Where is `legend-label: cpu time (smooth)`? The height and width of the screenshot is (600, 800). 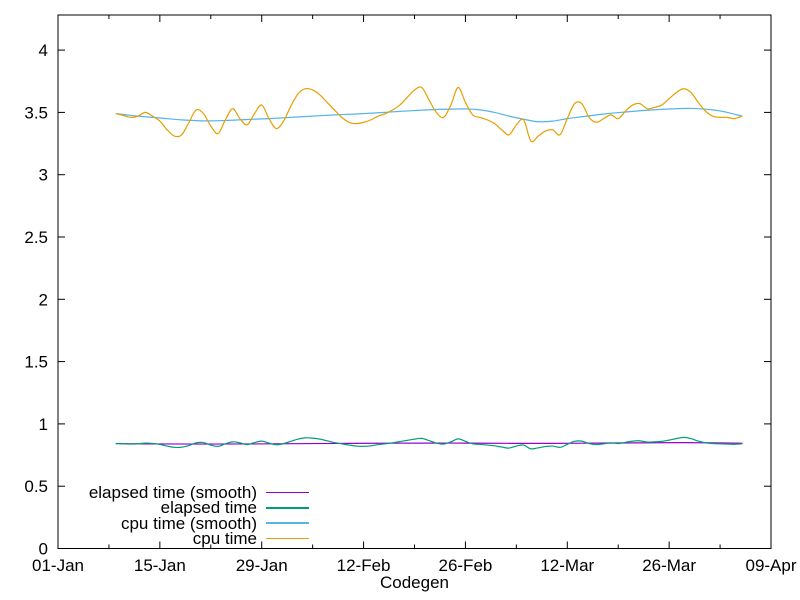
legend-label: cpu time (smooth) is located at coordinates (188, 523).